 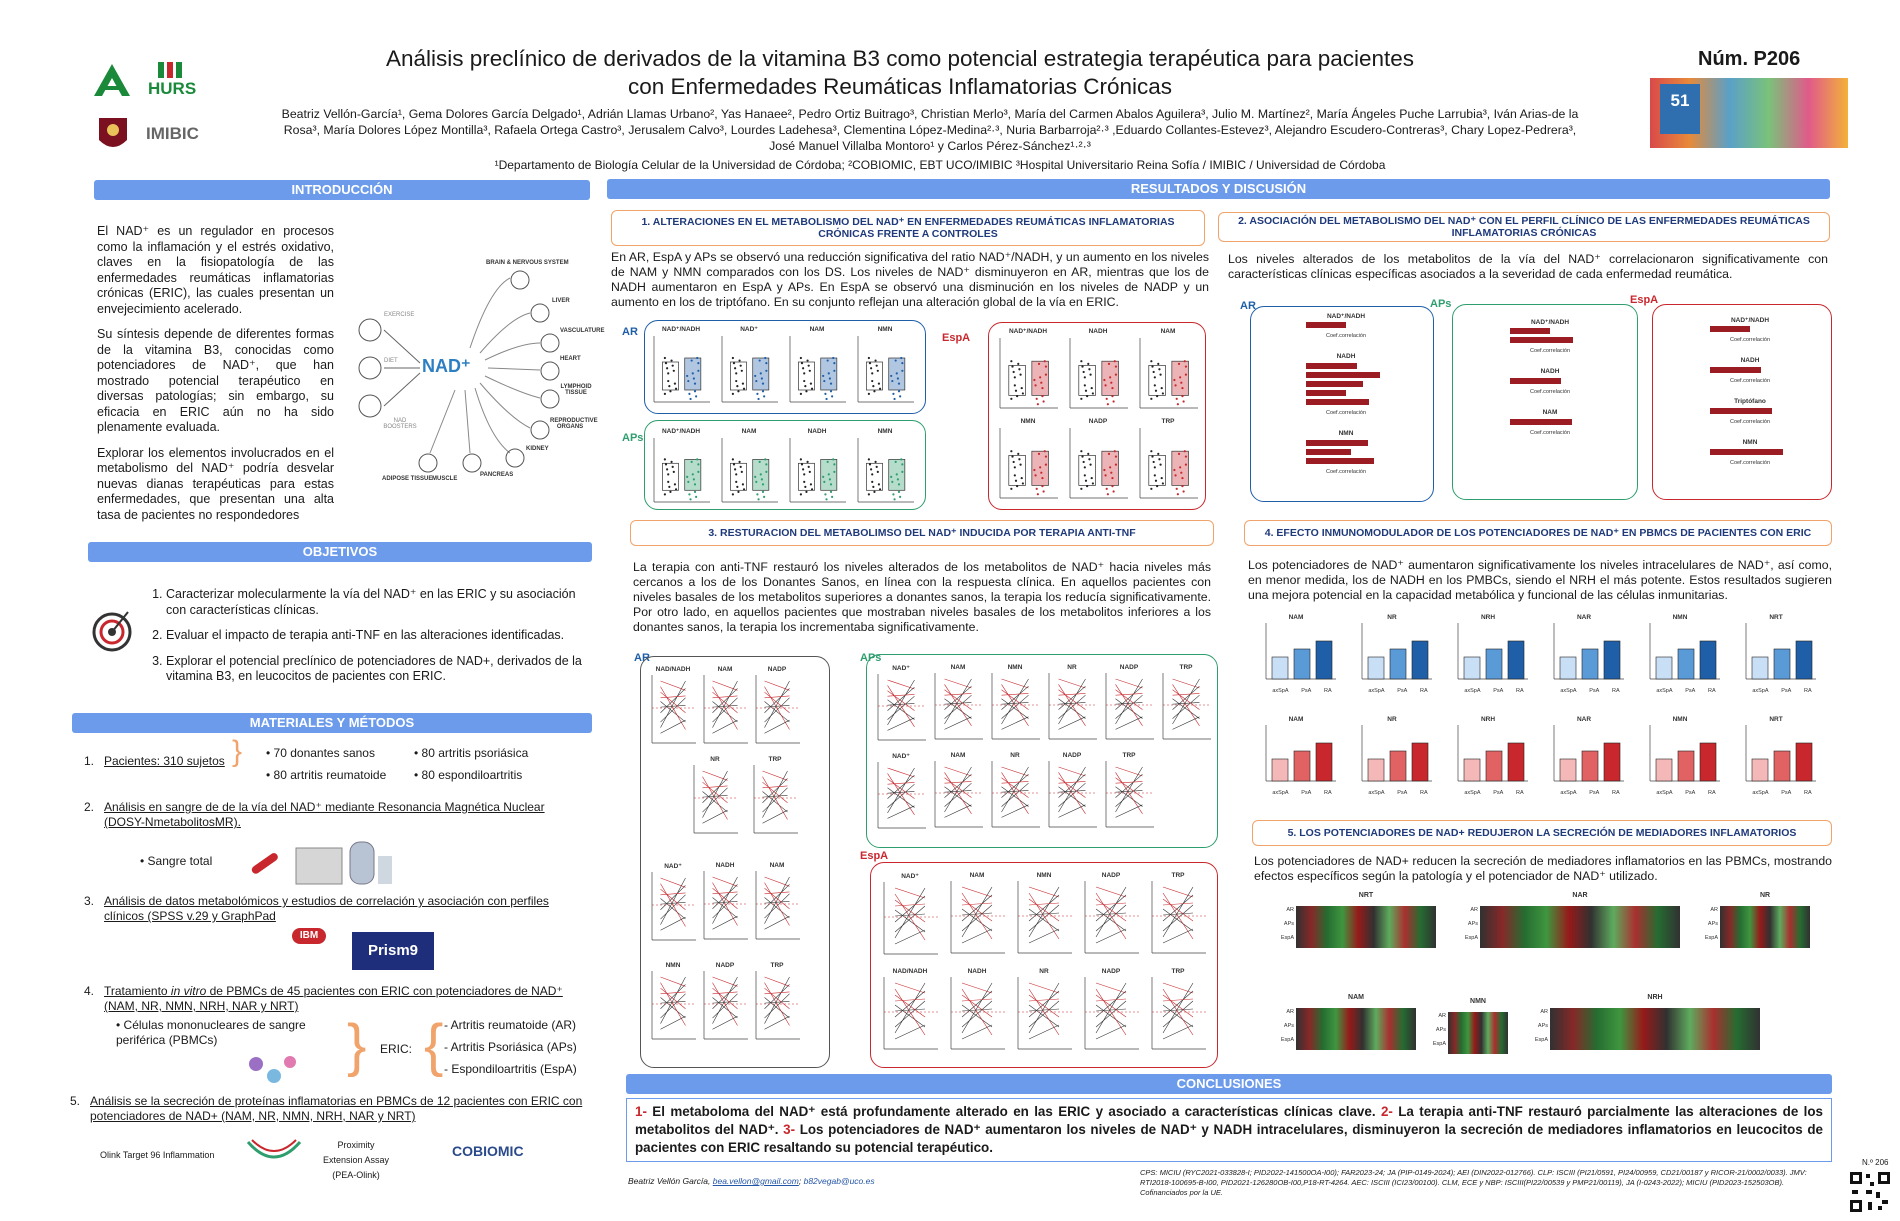 What do you see at coordinates (1550, 412) in the screenshot?
I see `corr-plot-title: NAM` at bounding box center [1550, 412].